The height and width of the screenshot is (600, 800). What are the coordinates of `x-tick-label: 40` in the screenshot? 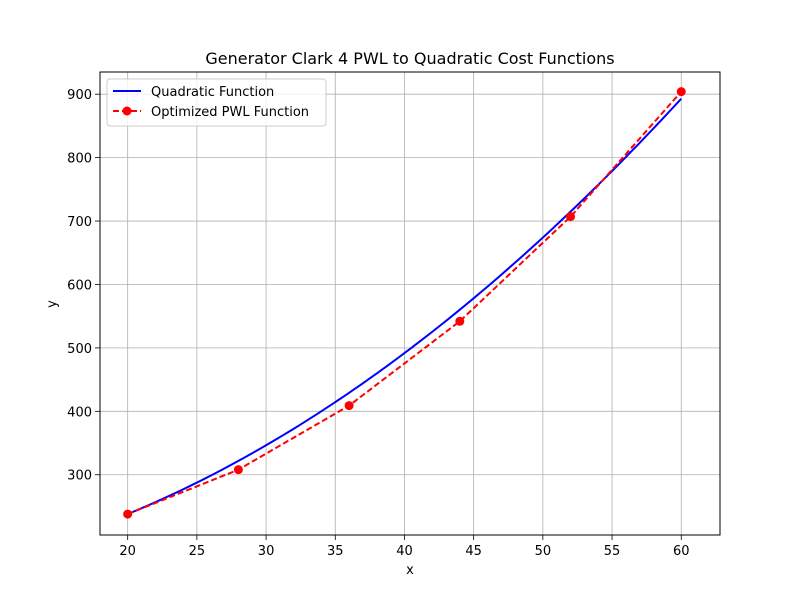 It's located at (404, 551).